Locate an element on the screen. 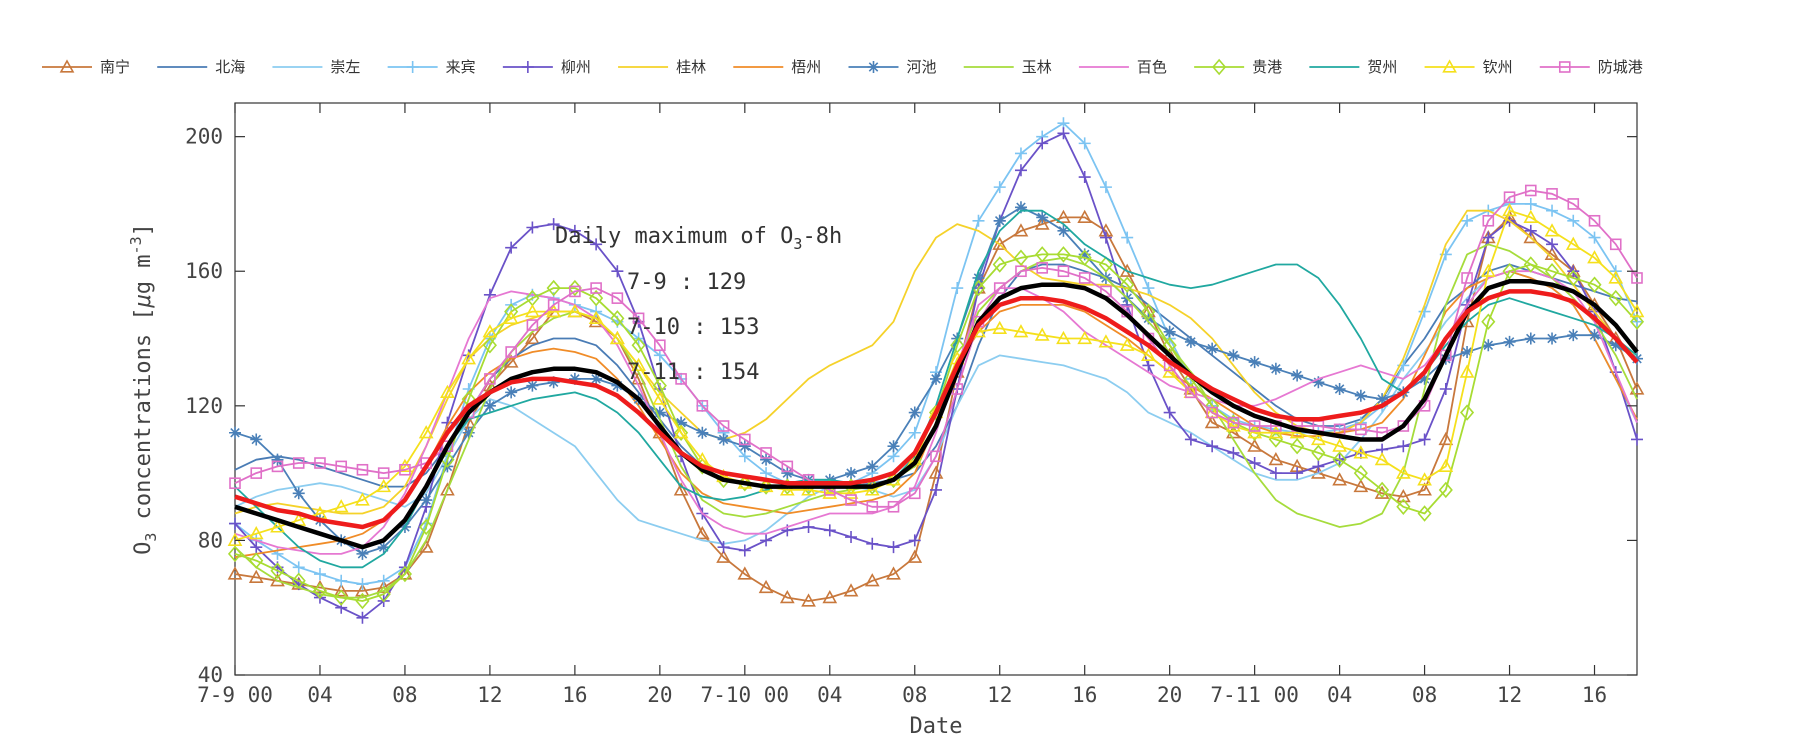 This screenshot has height=750, width=1800. legend-item: 玉林 is located at coordinates (1007, 67).